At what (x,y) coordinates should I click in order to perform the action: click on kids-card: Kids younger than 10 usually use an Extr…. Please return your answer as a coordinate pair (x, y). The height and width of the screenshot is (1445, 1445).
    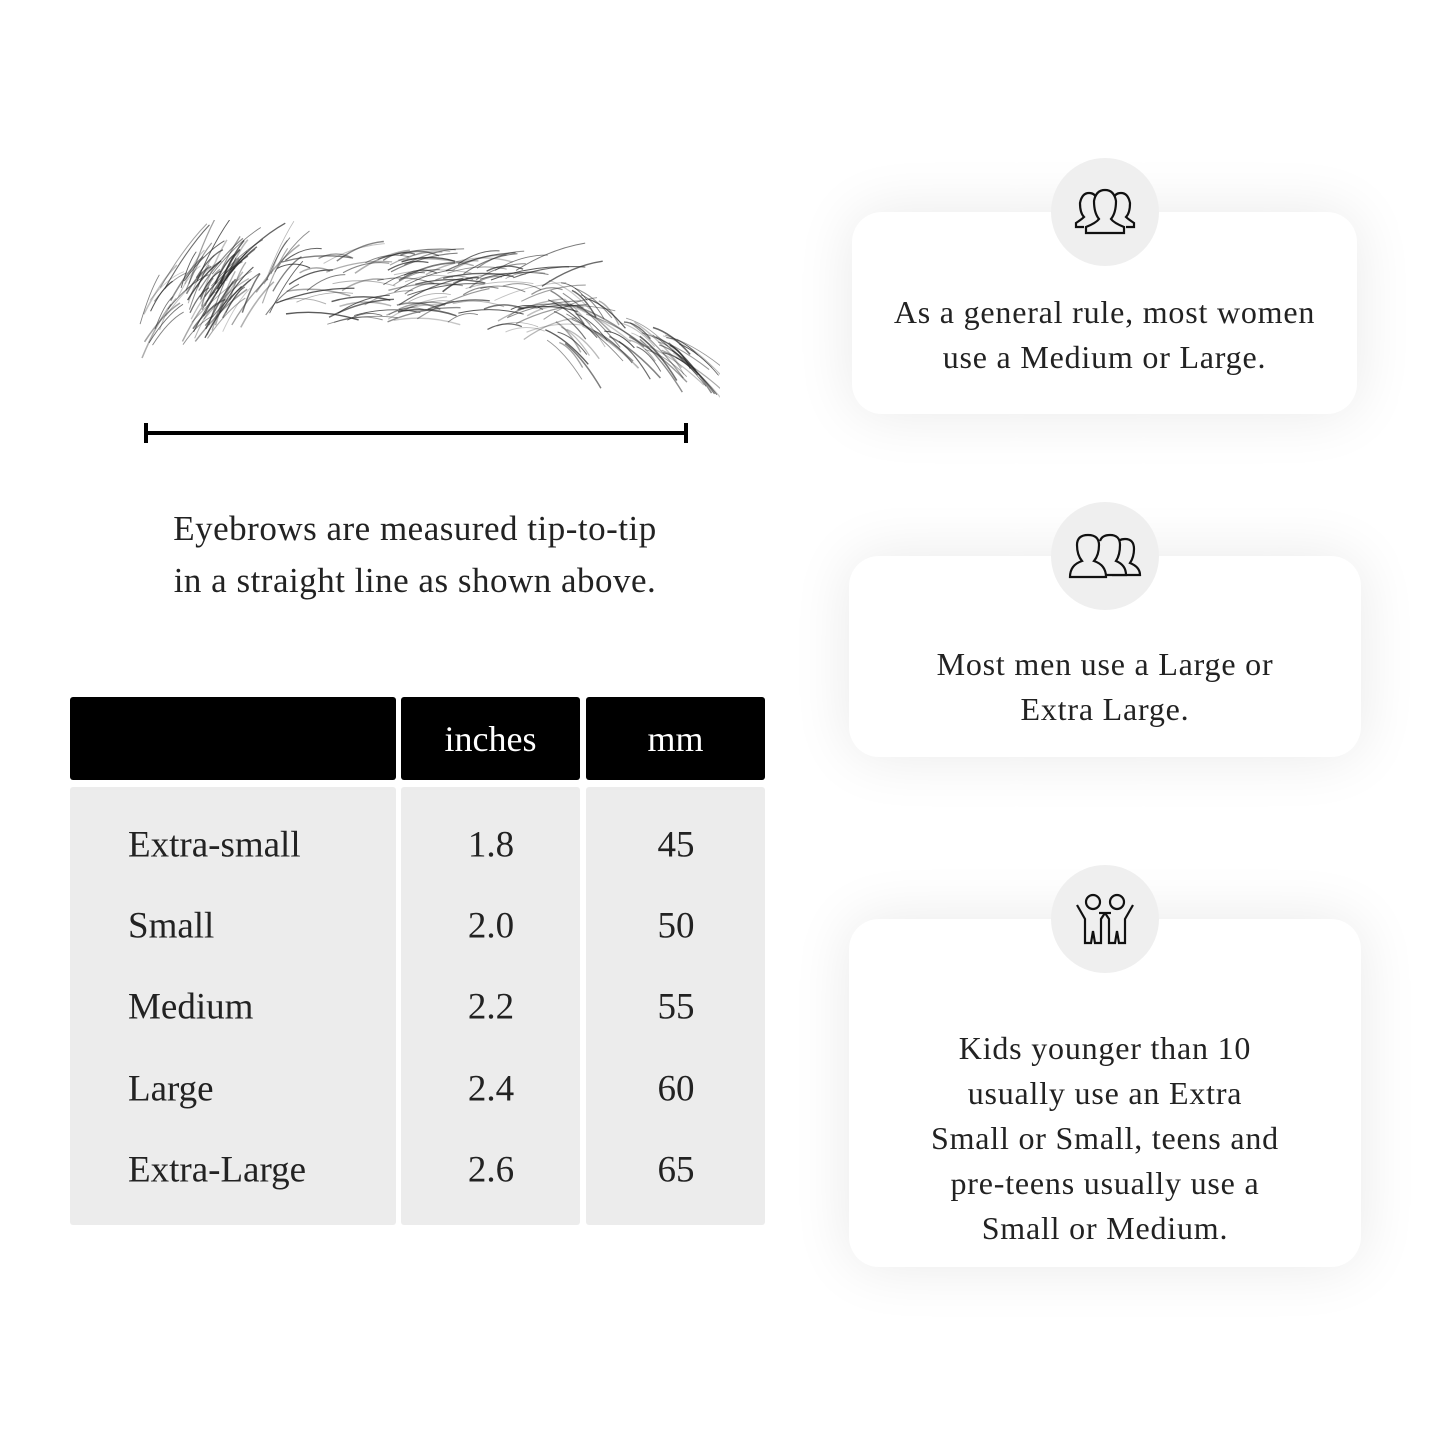
    Looking at the image, I should click on (1105, 1093).